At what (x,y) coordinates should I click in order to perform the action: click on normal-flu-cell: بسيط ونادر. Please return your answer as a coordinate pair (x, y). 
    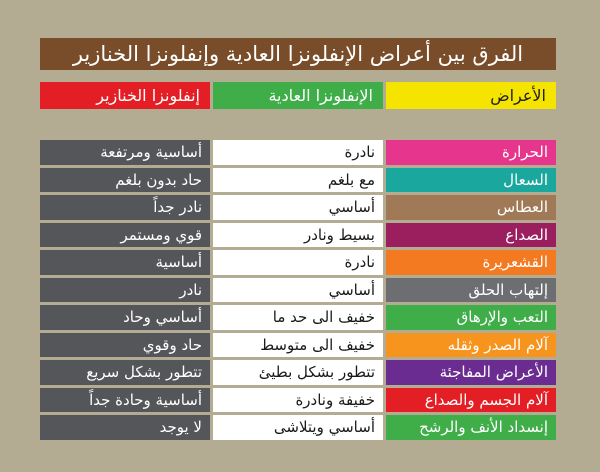
    Looking at the image, I should click on (298, 234).